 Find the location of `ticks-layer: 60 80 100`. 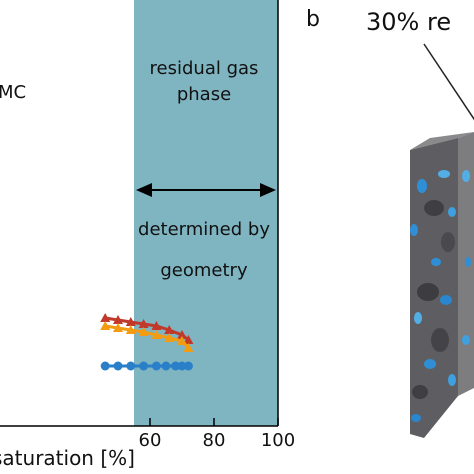

ticks-layer: 60 80 100 is located at coordinates (217, 434).